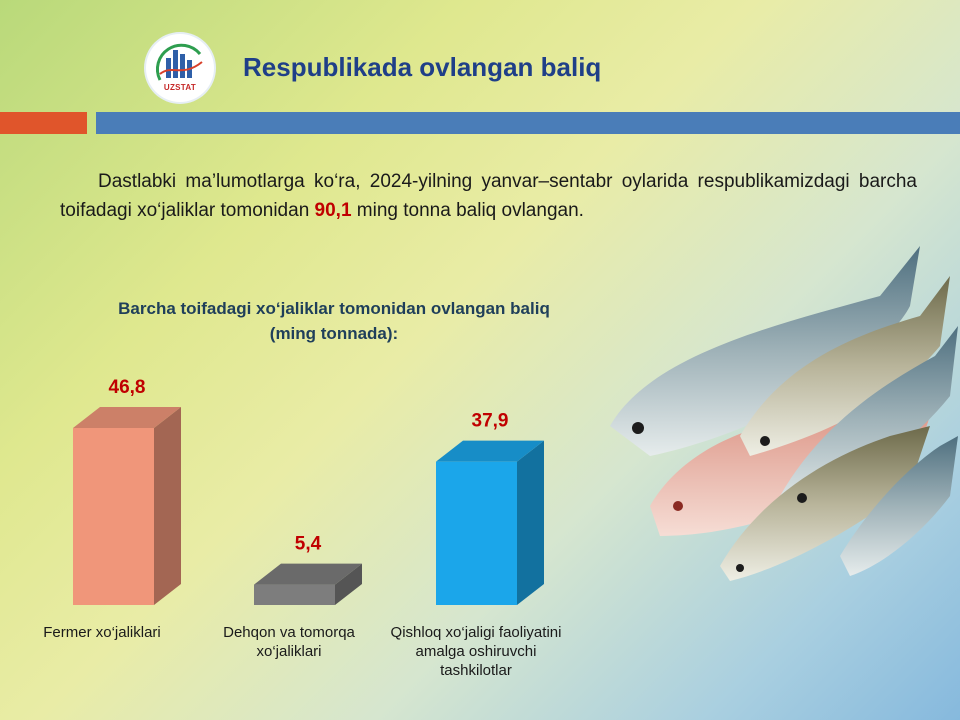 Image resolution: width=960 pixels, height=720 pixels. Describe the element at coordinates (179, 62) in the screenshot. I see `uzstat-logo-icon` at that location.